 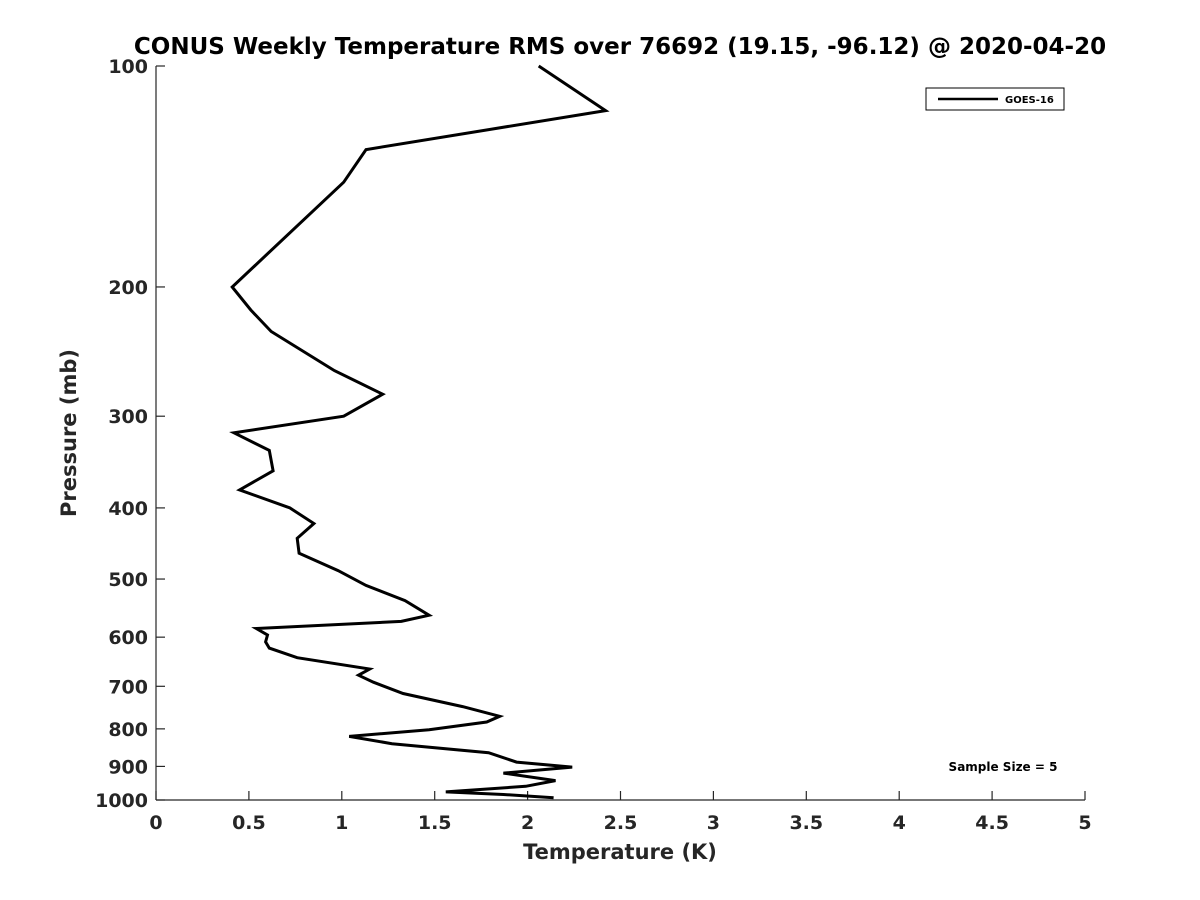 I want to click on x-tick-label: 5, so click(x=1084, y=823).